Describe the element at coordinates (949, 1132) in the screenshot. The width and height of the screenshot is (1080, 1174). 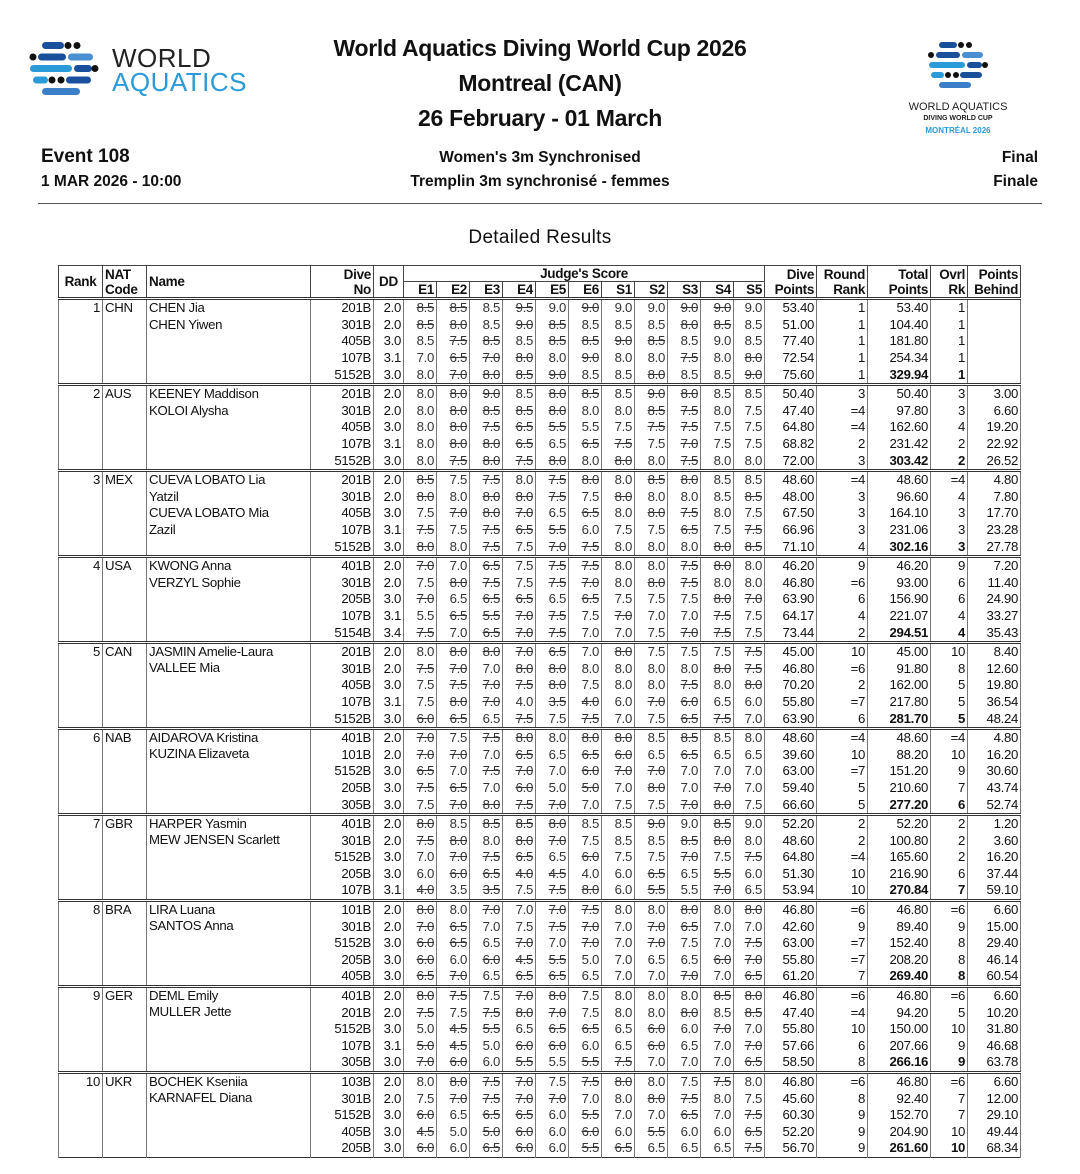
I see `overall-rank: 10` at that location.